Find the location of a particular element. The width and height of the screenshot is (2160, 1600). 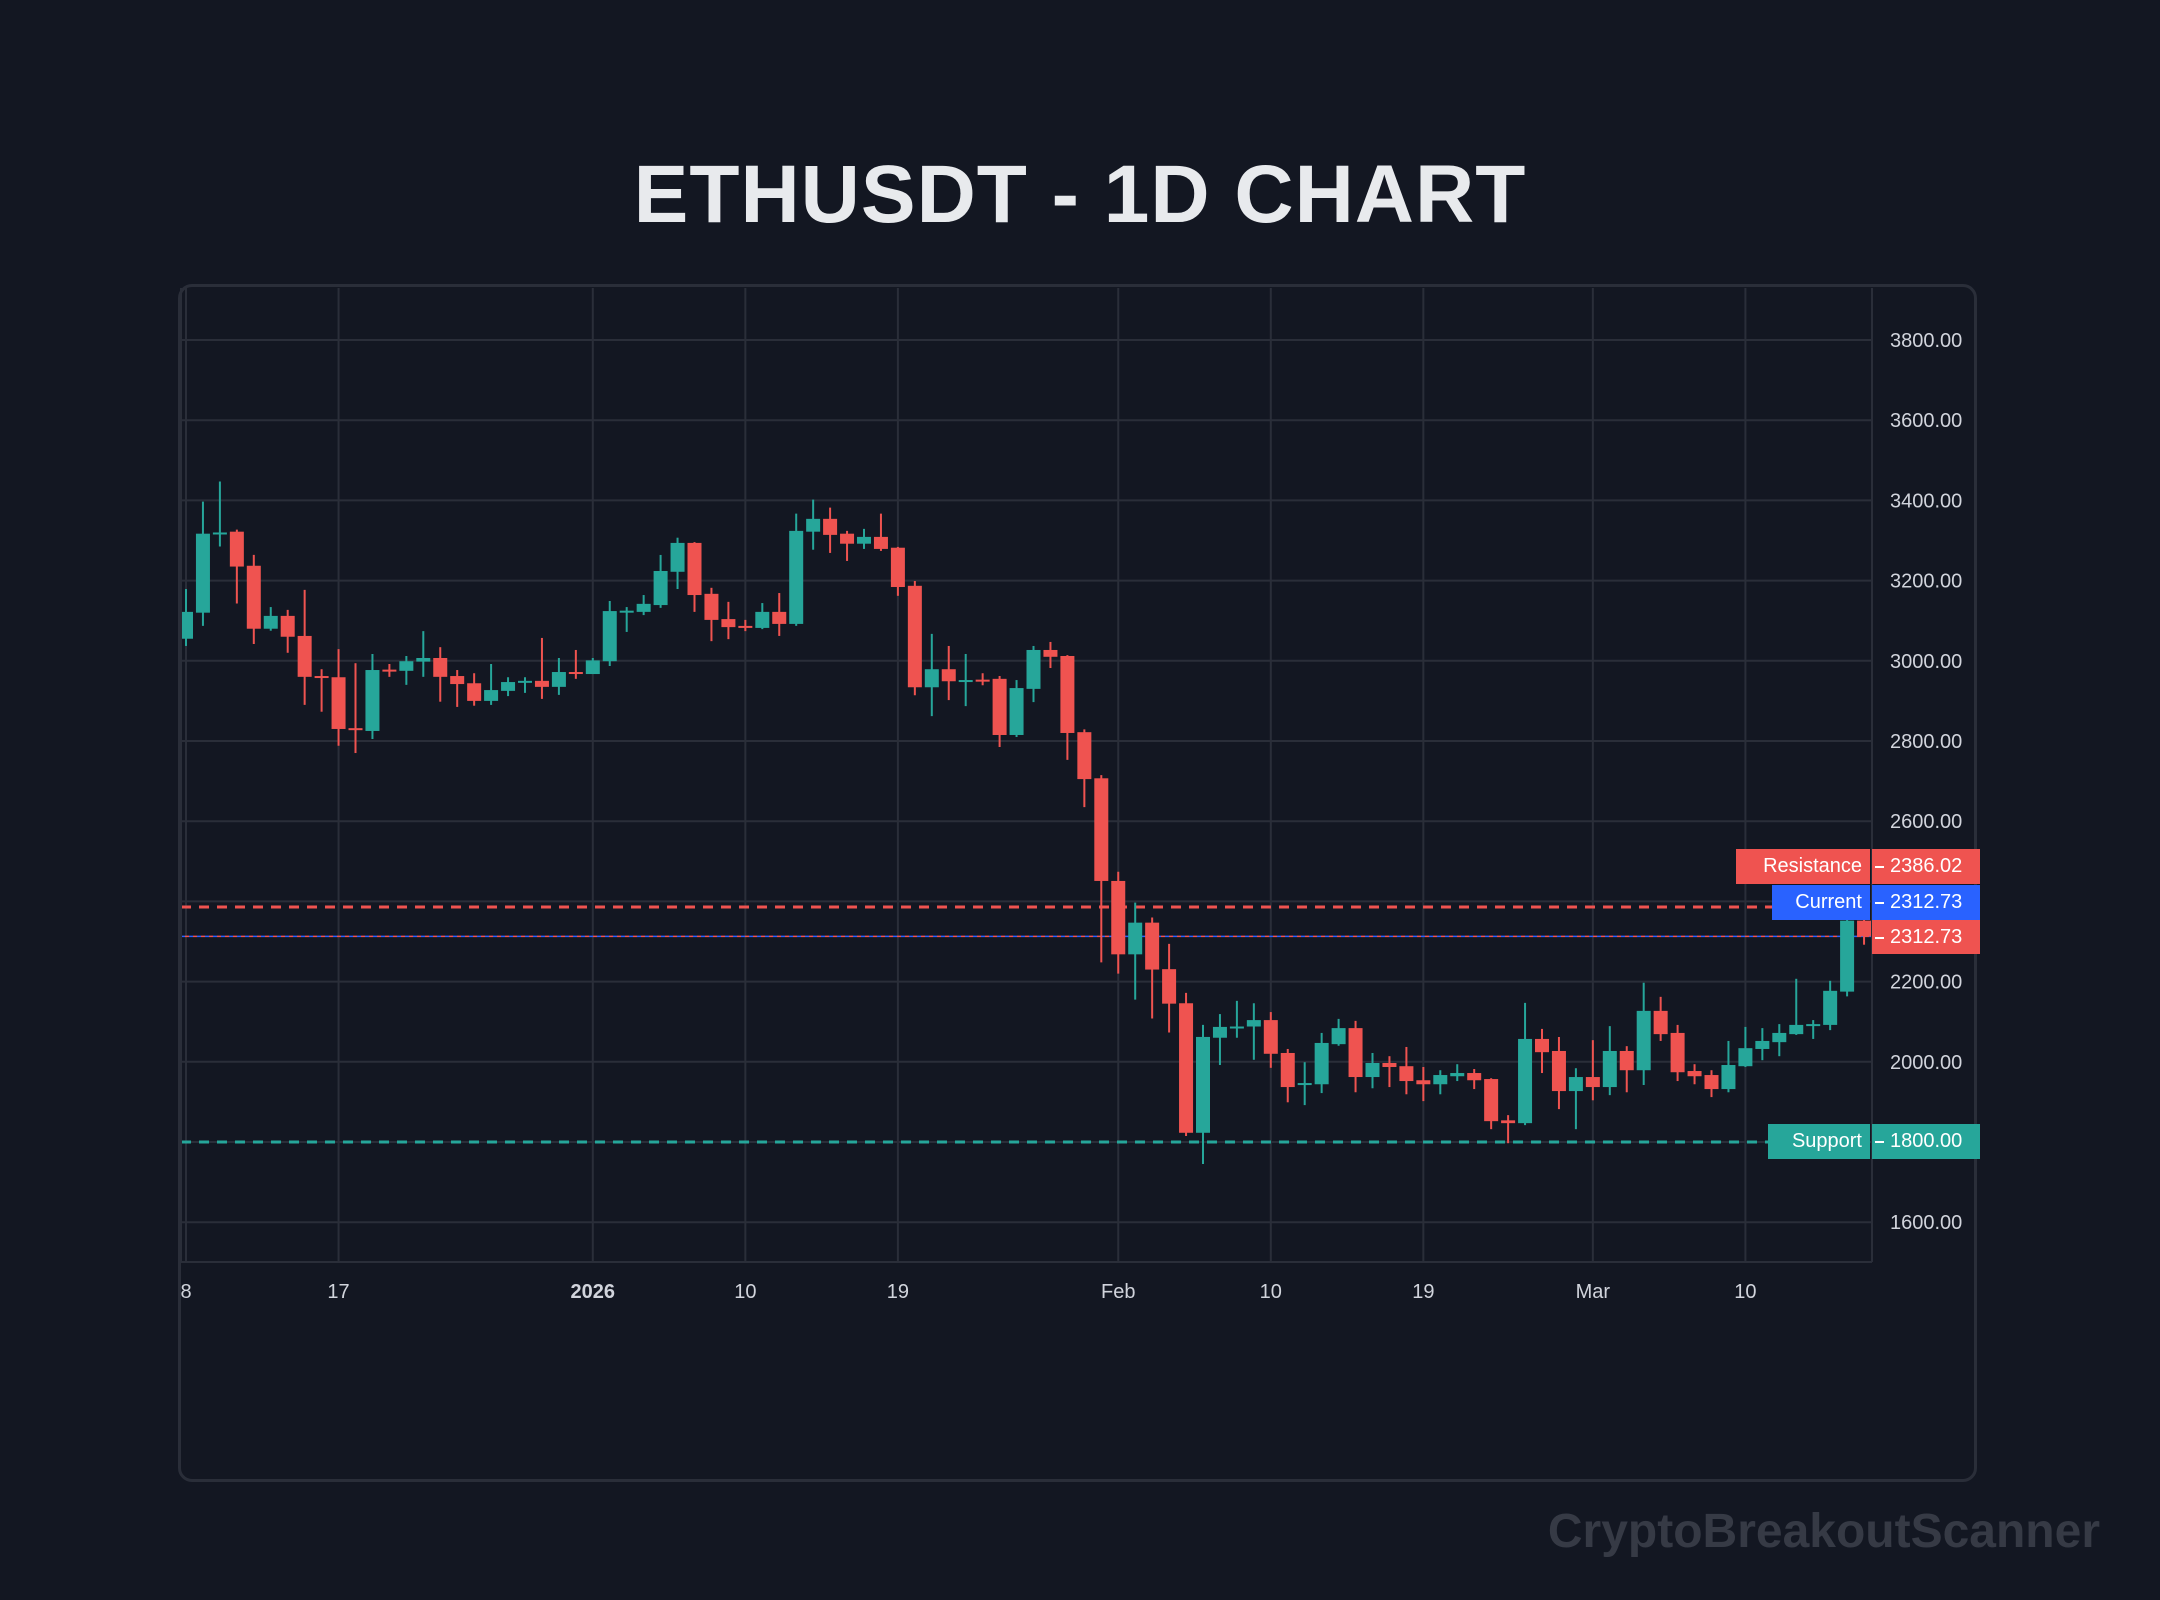

current-value: 2312.73 is located at coordinates (1926, 902).